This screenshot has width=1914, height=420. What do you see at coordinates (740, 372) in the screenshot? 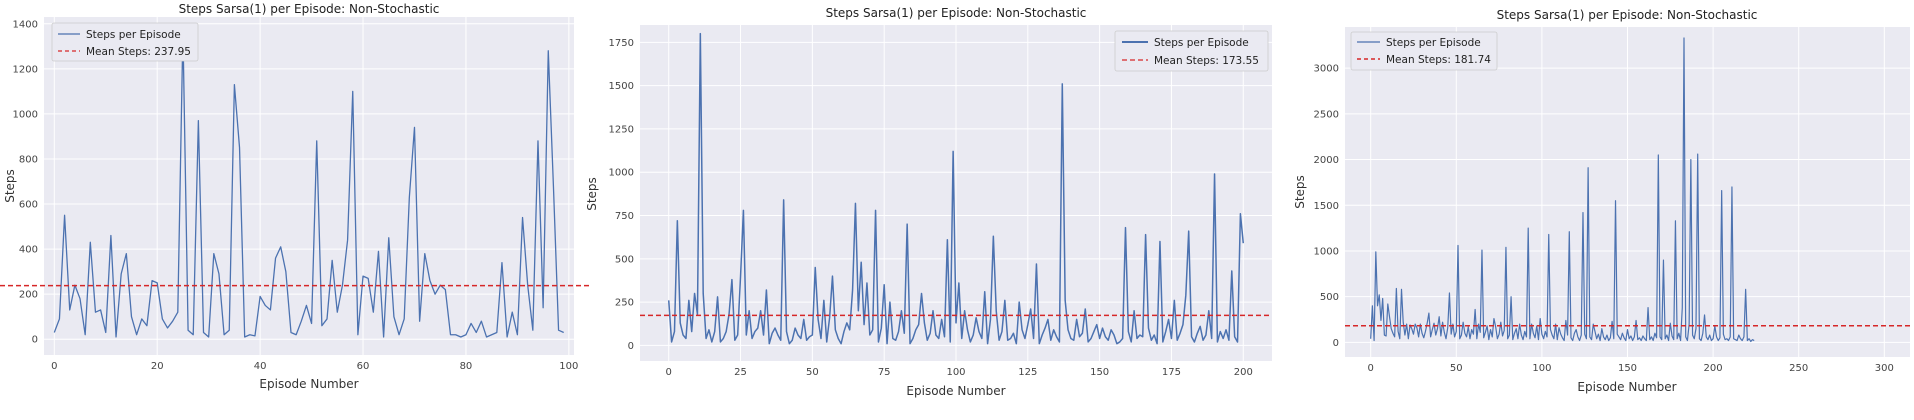
I see `x-tick-label: 25` at bounding box center [740, 372].